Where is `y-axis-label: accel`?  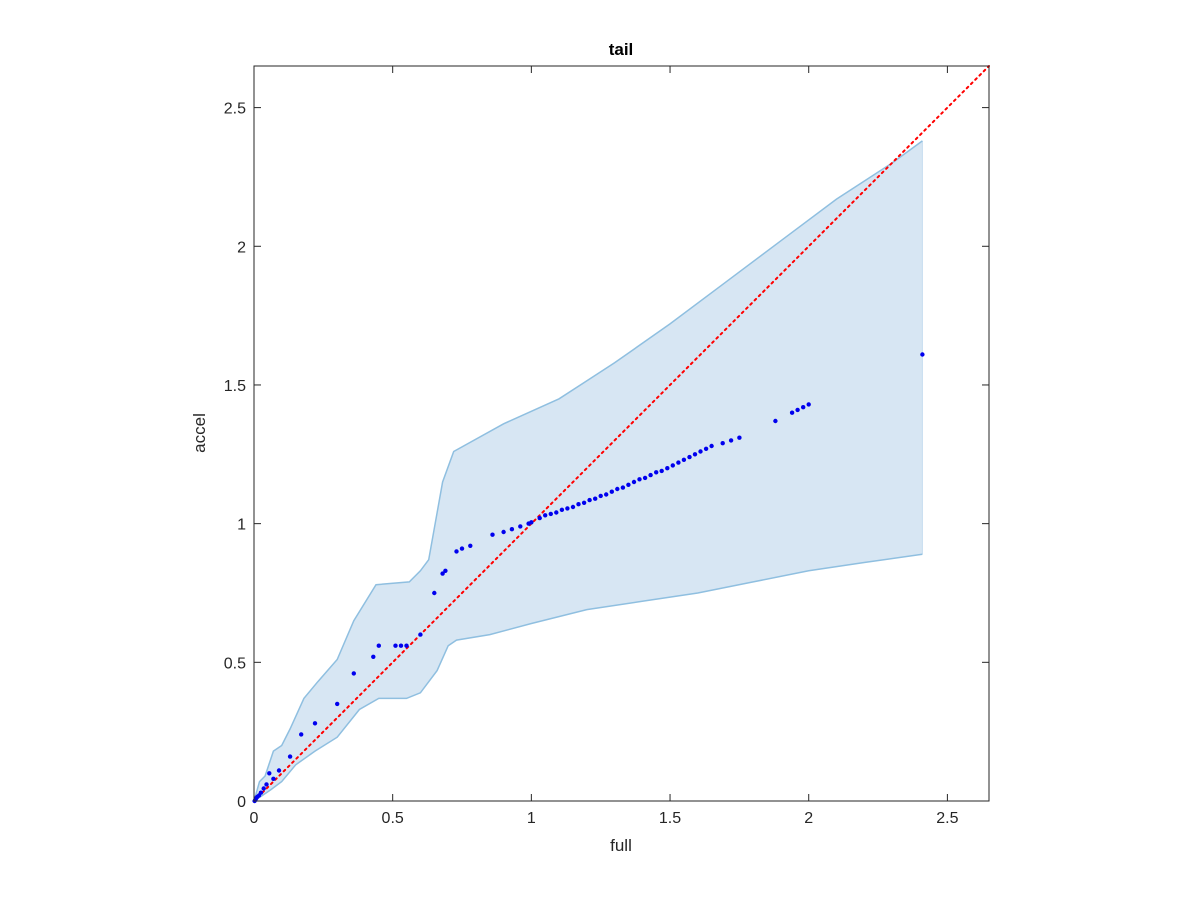
y-axis-label: accel is located at coordinates (199, 433).